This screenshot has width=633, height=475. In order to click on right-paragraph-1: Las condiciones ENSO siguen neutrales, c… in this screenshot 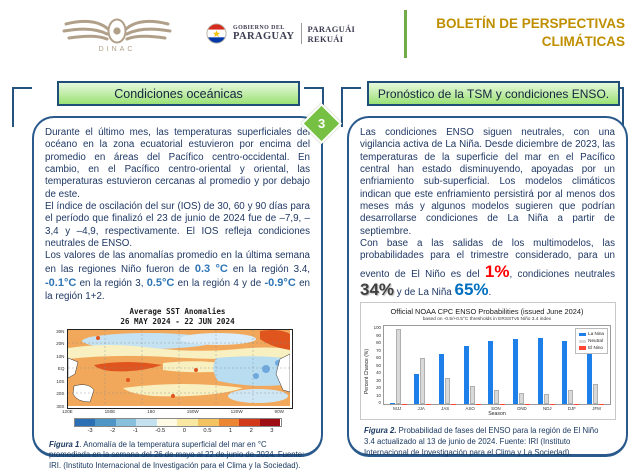, I will do `click(487, 213)`.